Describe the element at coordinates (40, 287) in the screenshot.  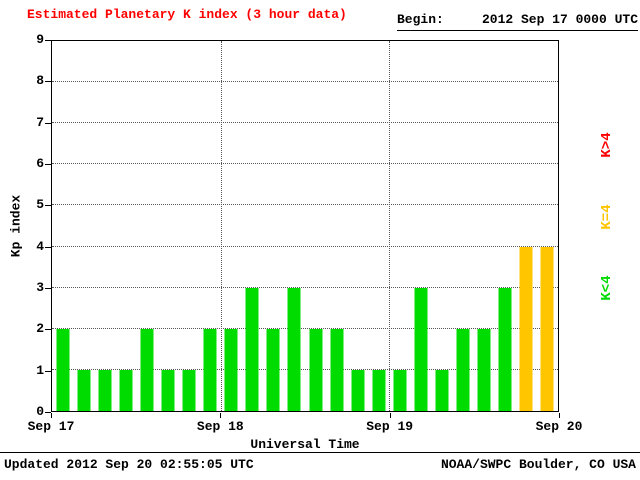
I see `y-tick-label: 3` at that location.